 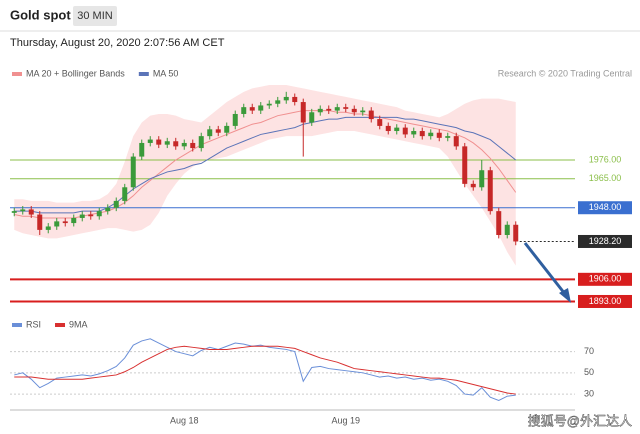 What do you see at coordinates (117, 43) in the screenshot?
I see `subtitle: Thursday, August 20, 2020 2:07:56 AM CET` at bounding box center [117, 43].